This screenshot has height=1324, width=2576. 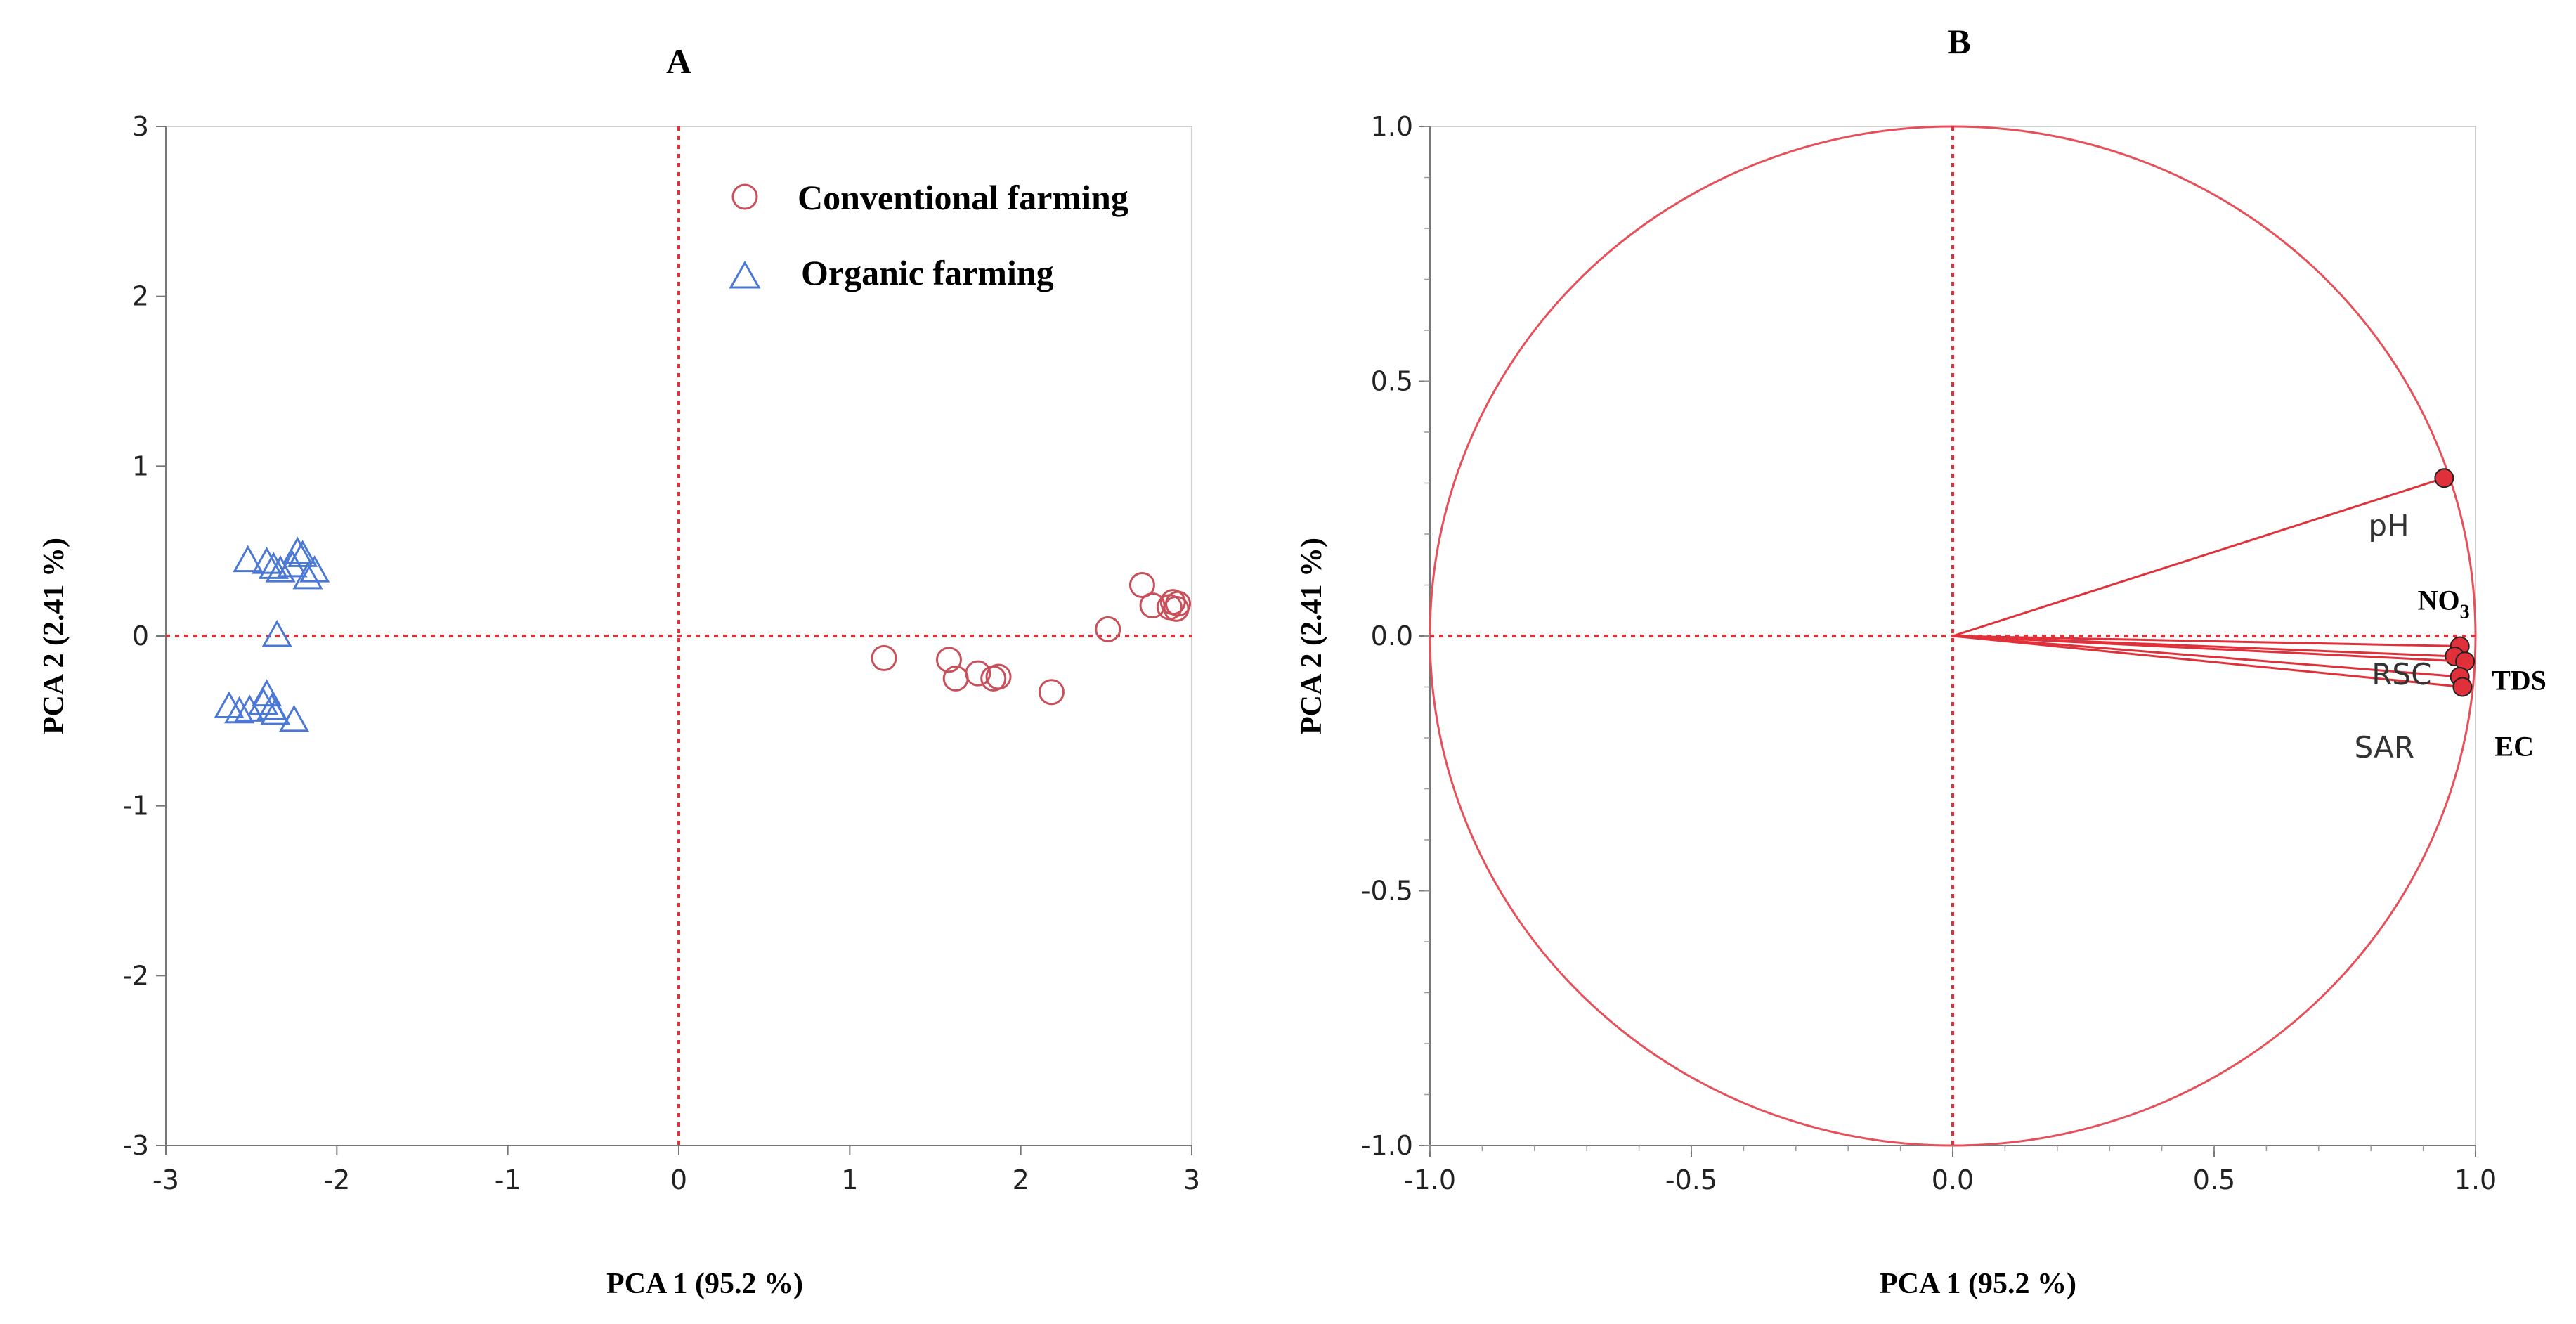 What do you see at coordinates (1191, 1179) in the screenshot?
I see `panel-a-x-tick-label: 3` at bounding box center [1191, 1179].